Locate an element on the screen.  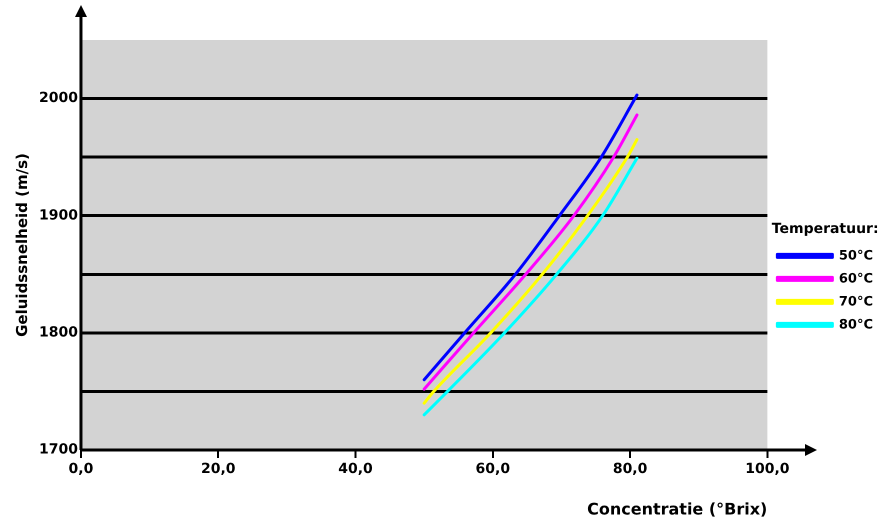
x-axis-title: Concentratie (°Brix) is located at coordinates (677, 509).